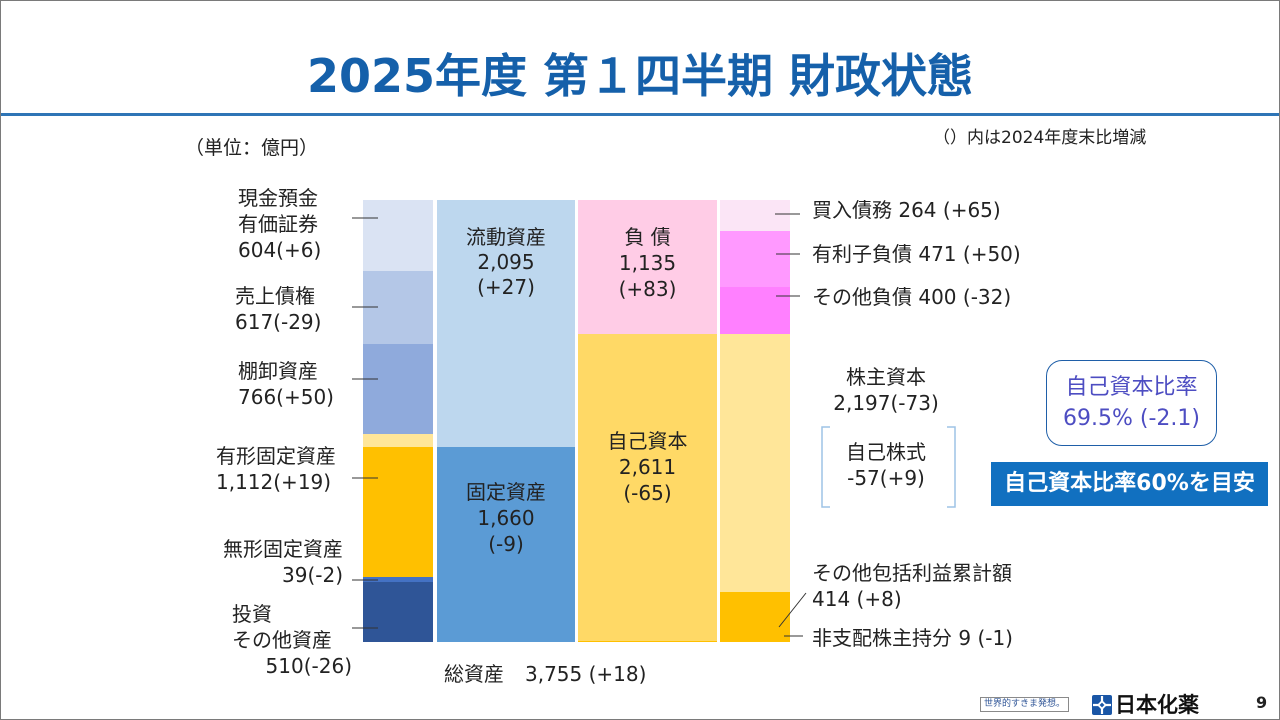 Image resolution: width=1280 pixels, height=720 pixels. Describe the element at coordinates (647, 493) in the screenshot. I see `label-equity-change: (-65)` at that location.